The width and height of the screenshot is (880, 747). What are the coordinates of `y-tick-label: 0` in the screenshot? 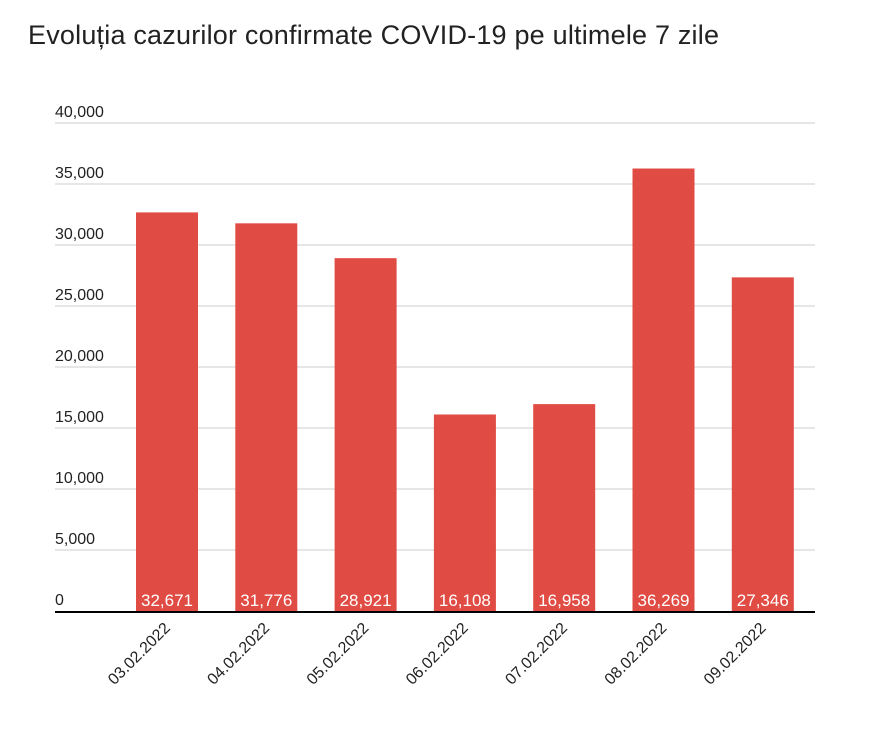 It's located at (59, 600).